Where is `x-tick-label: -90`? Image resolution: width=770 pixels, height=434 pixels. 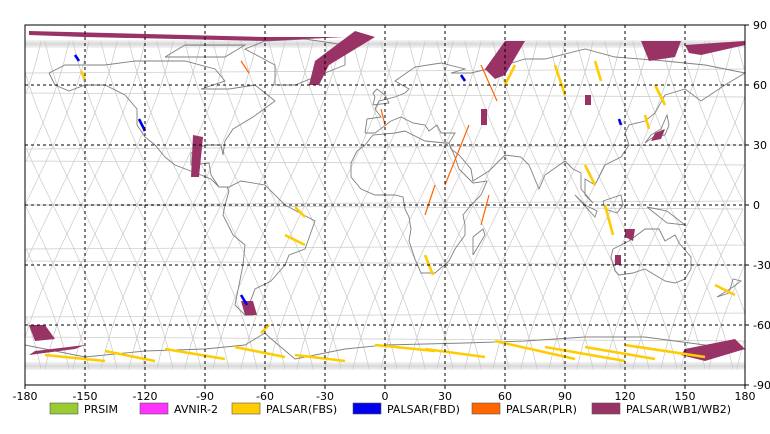
x-tick-label: -90 is located at coordinates (205, 396).